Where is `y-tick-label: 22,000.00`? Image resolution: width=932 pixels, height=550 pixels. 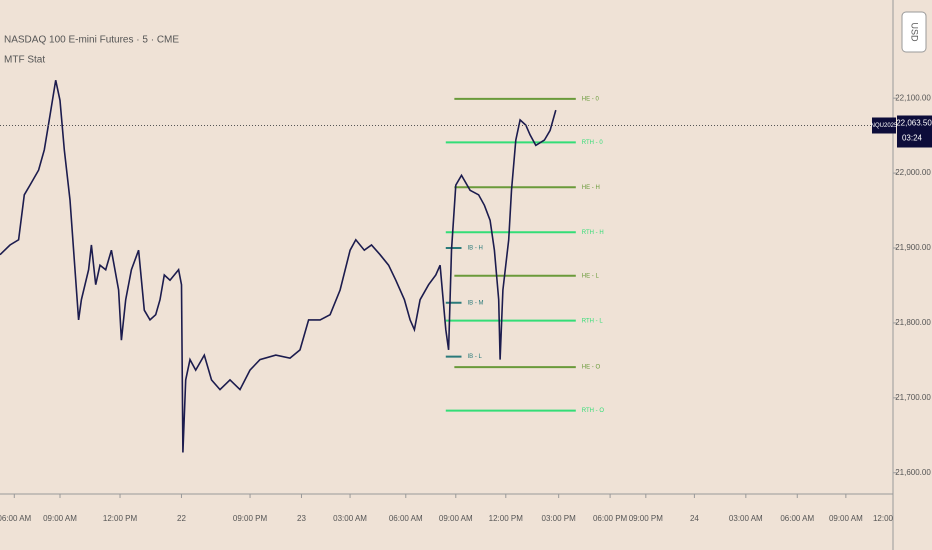
y-tick-label: 22,000.00 is located at coordinates (913, 172).